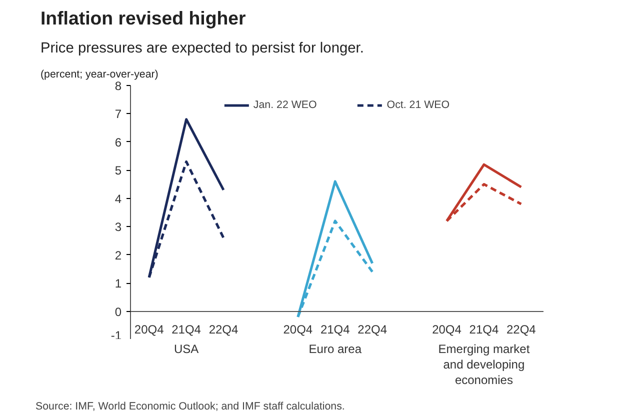 This screenshot has height=419, width=638. What do you see at coordinates (143, 18) in the screenshot?
I see `chart-title: Inflation revised higher` at bounding box center [143, 18].